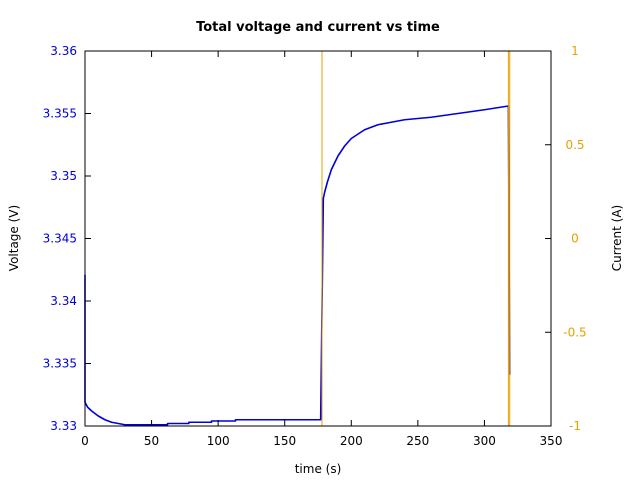 The height and width of the screenshot is (485, 640). I want to click on right-y-tick-label: 0.5, so click(574, 145).